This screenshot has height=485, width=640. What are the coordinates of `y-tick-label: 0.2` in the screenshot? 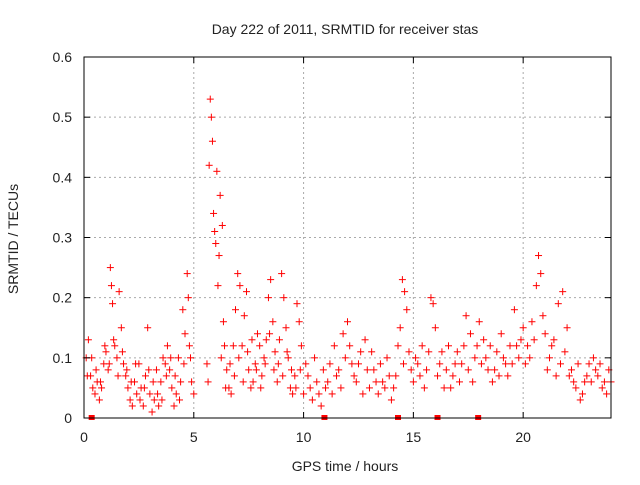 It's located at (63, 298).